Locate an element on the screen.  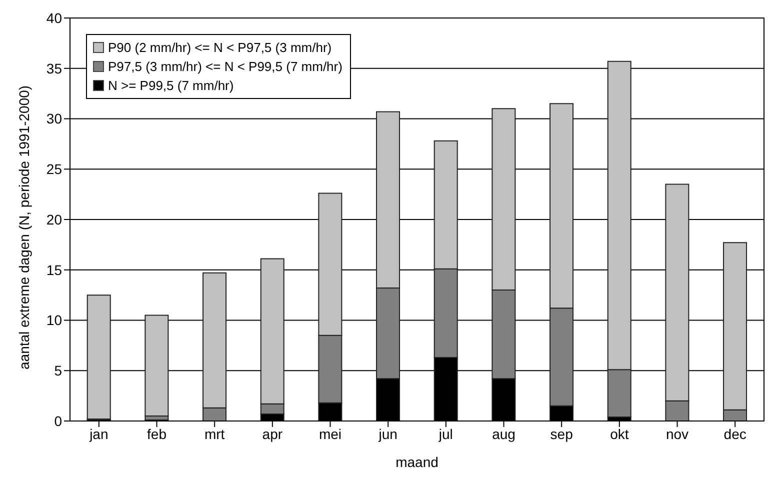
x-tick-label: mrt is located at coordinates (214, 434).